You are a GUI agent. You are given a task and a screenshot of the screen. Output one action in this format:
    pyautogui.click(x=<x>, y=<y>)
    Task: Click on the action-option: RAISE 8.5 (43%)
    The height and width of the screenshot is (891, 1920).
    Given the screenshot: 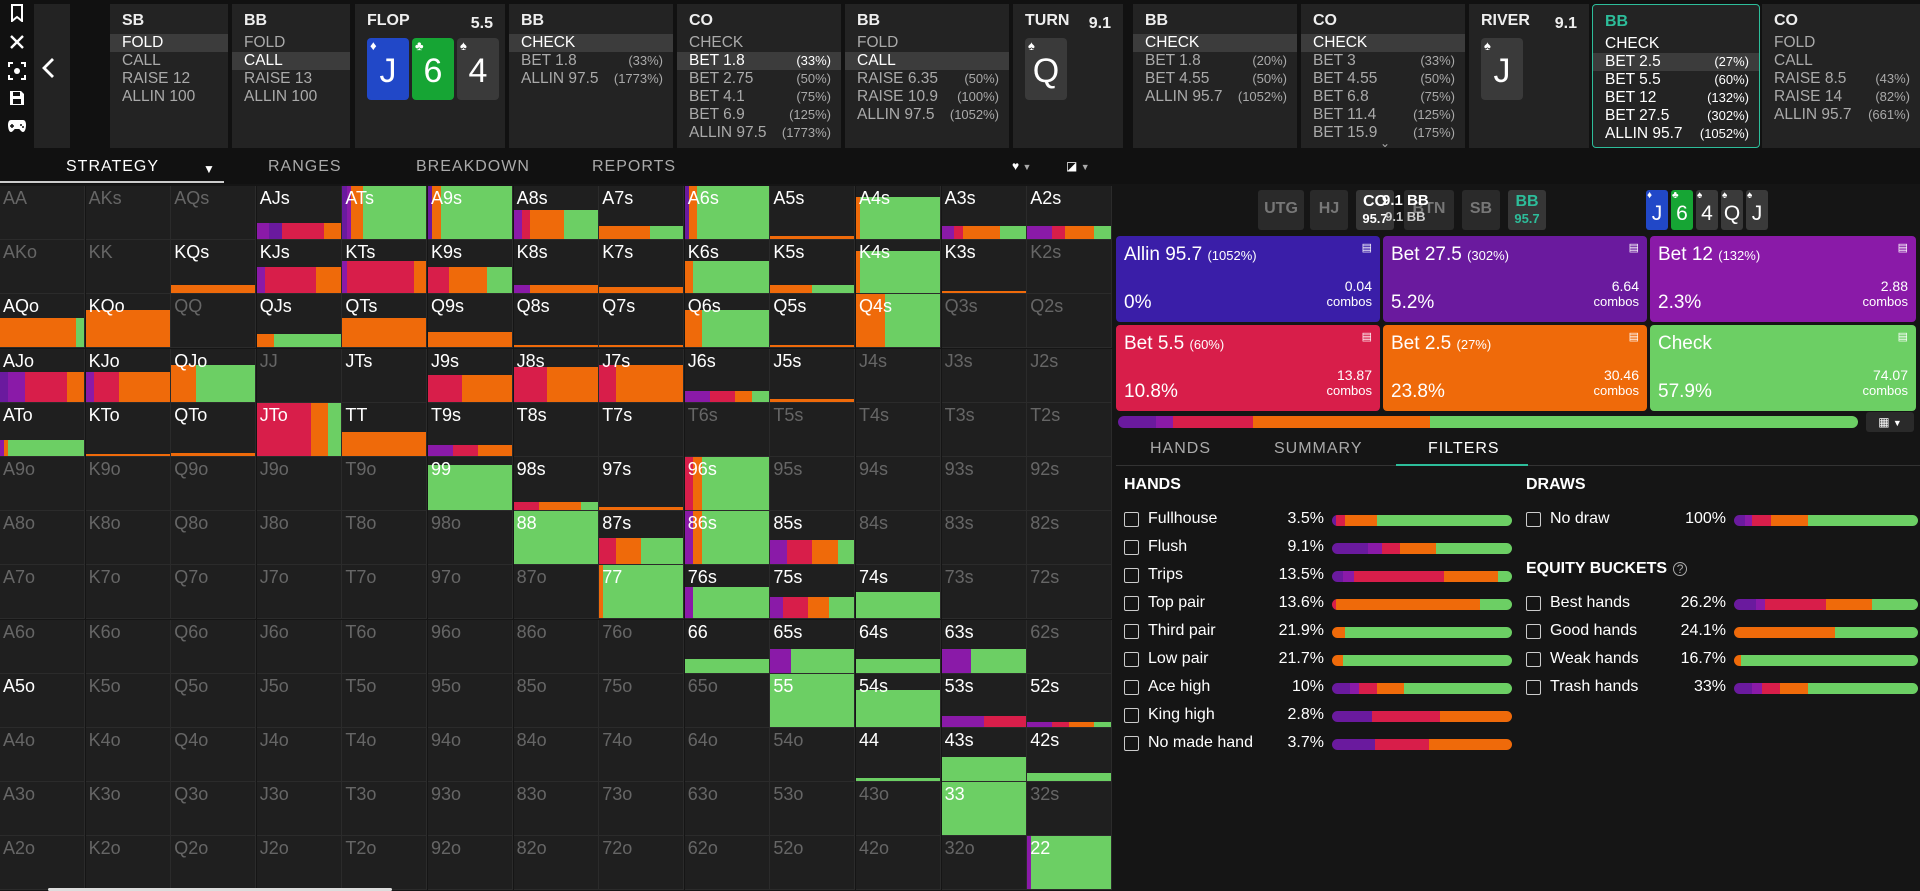 What is the action you would take?
    pyautogui.click(x=1841, y=79)
    